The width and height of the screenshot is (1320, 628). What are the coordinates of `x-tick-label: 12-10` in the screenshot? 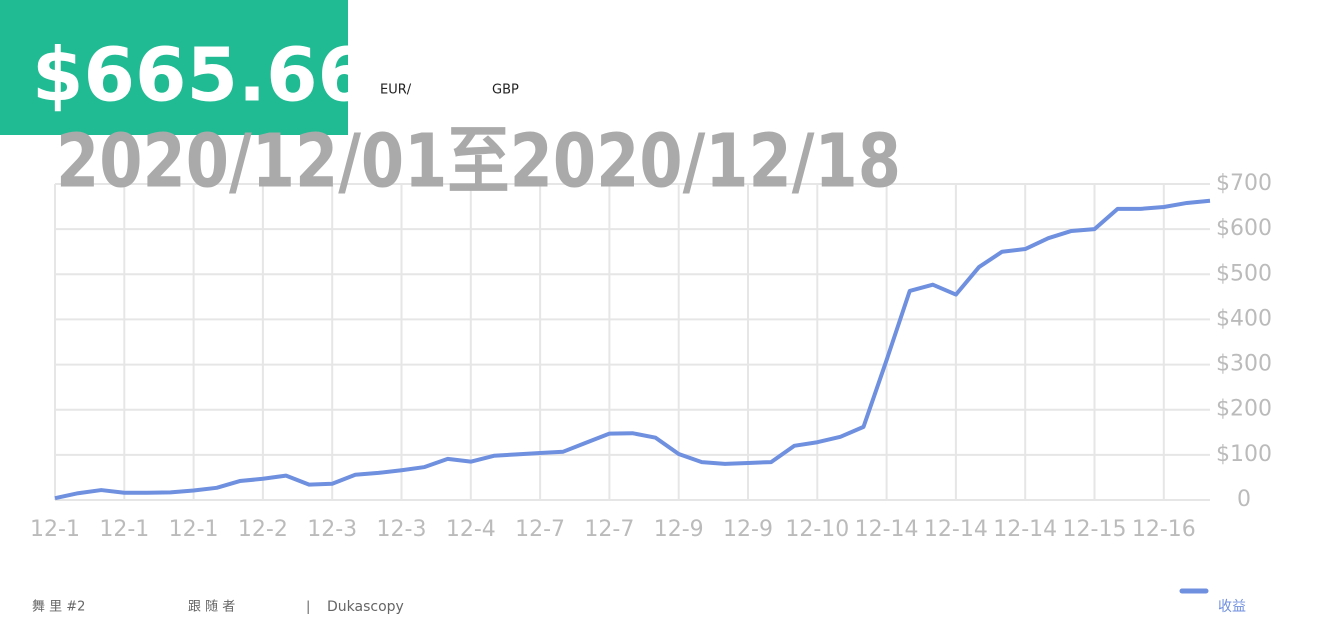 It's located at (817, 529).